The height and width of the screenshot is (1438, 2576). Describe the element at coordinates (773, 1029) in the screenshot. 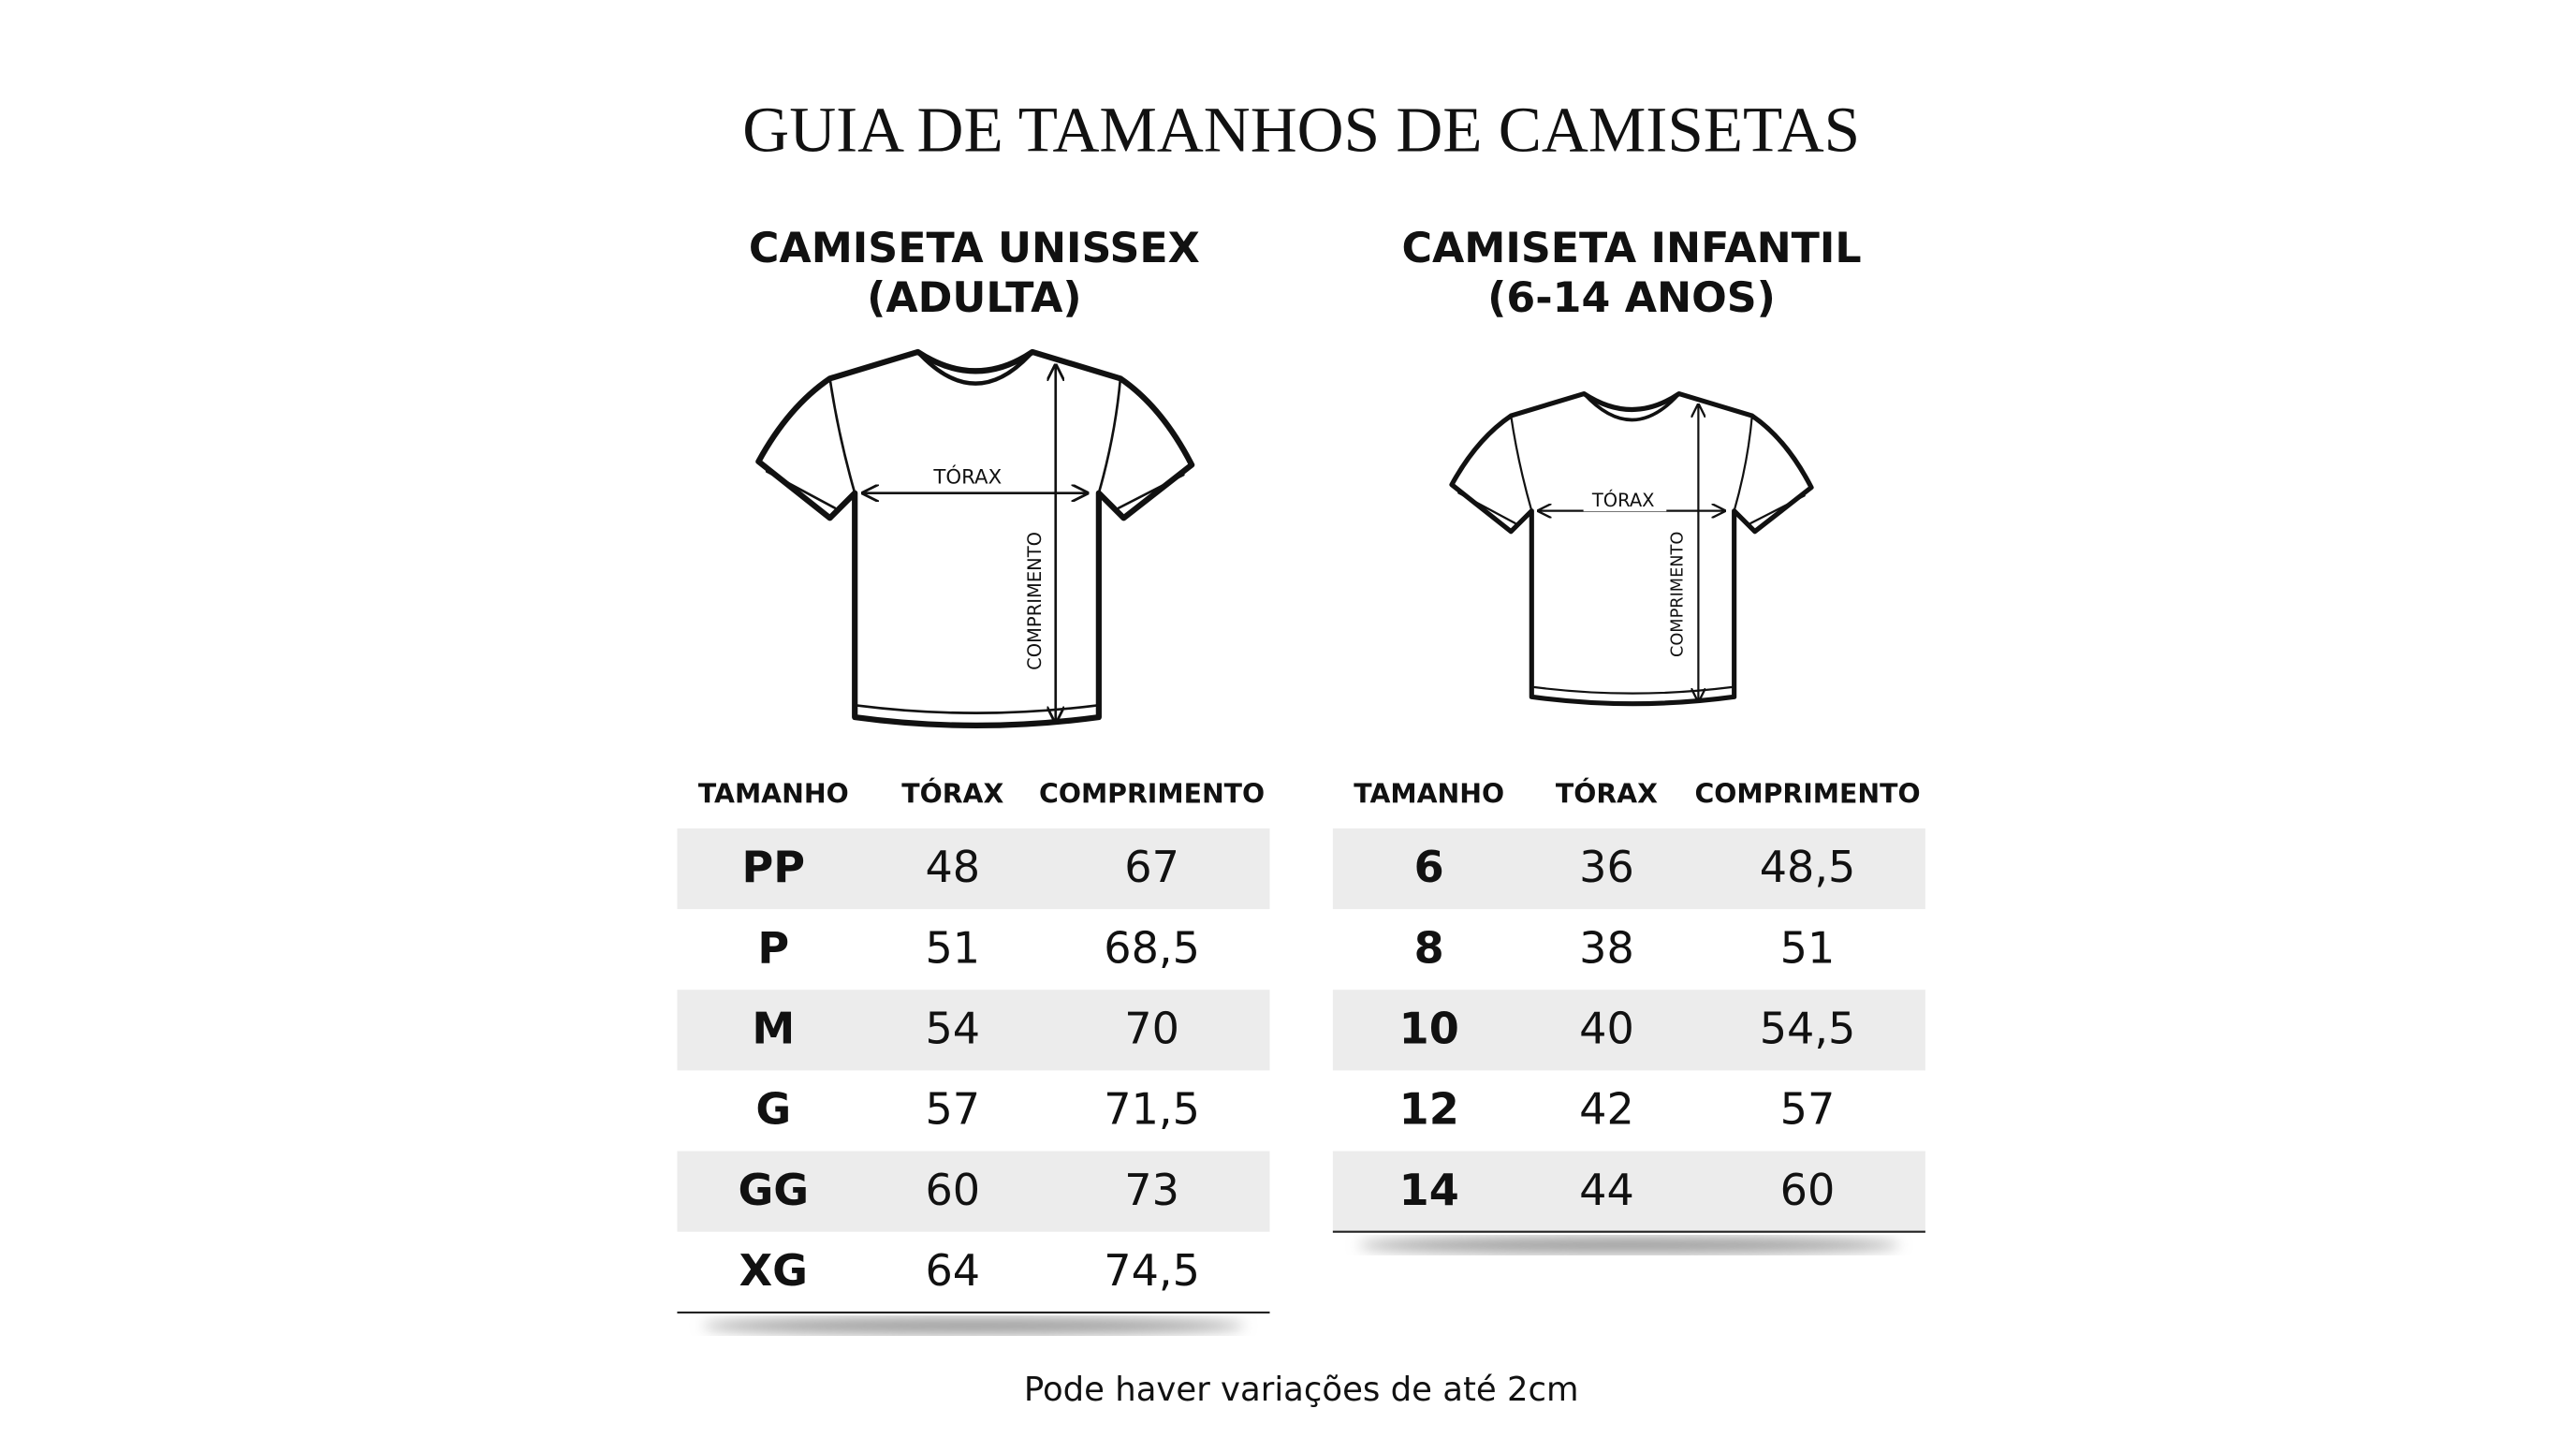

I see `size-cell: M` at that location.